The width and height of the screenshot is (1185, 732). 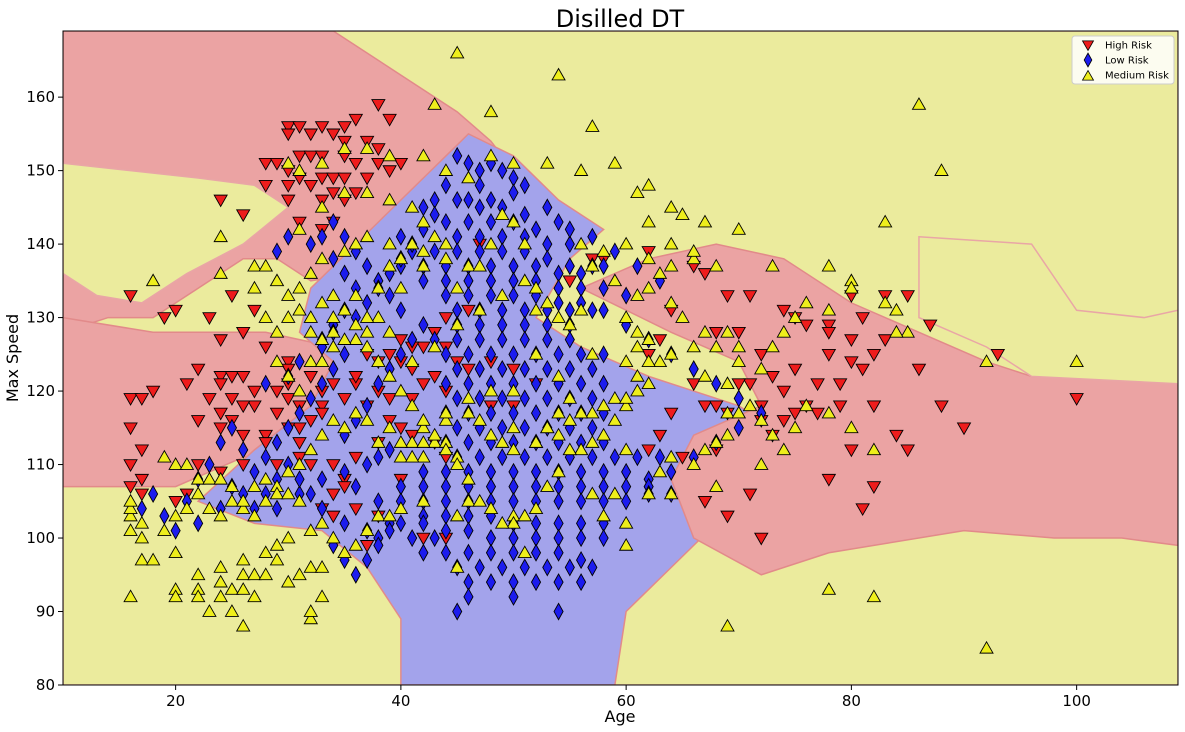 I want to click on y-tick-label: 110, so click(x=40, y=465).